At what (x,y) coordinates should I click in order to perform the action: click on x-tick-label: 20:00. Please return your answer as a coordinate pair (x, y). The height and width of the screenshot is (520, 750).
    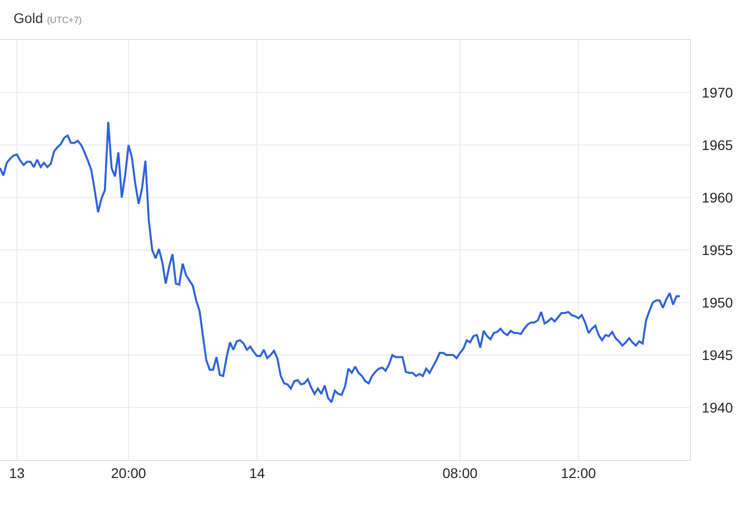
    Looking at the image, I should click on (128, 472).